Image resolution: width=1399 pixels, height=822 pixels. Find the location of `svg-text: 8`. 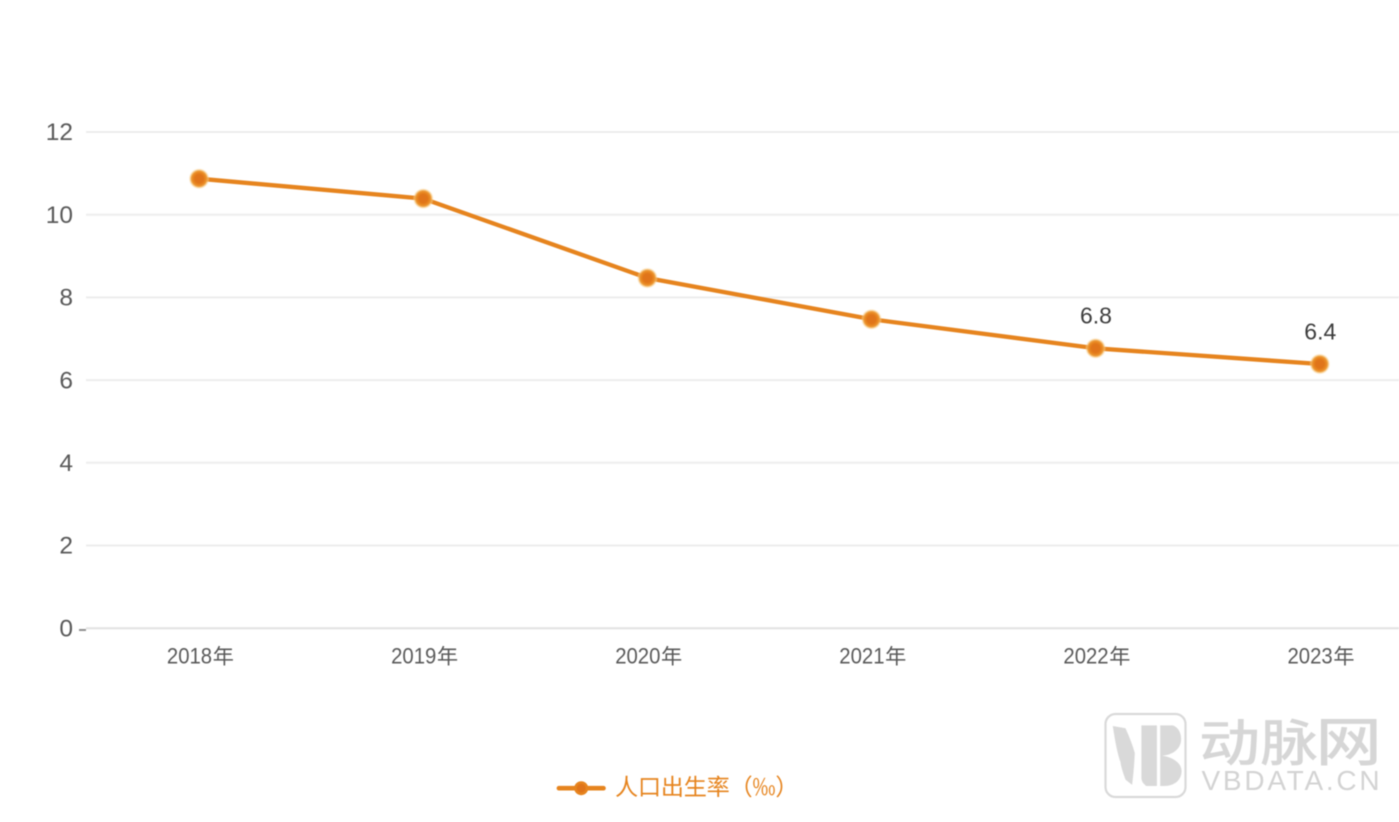

svg-text: 8 is located at coordinates (66, 298).